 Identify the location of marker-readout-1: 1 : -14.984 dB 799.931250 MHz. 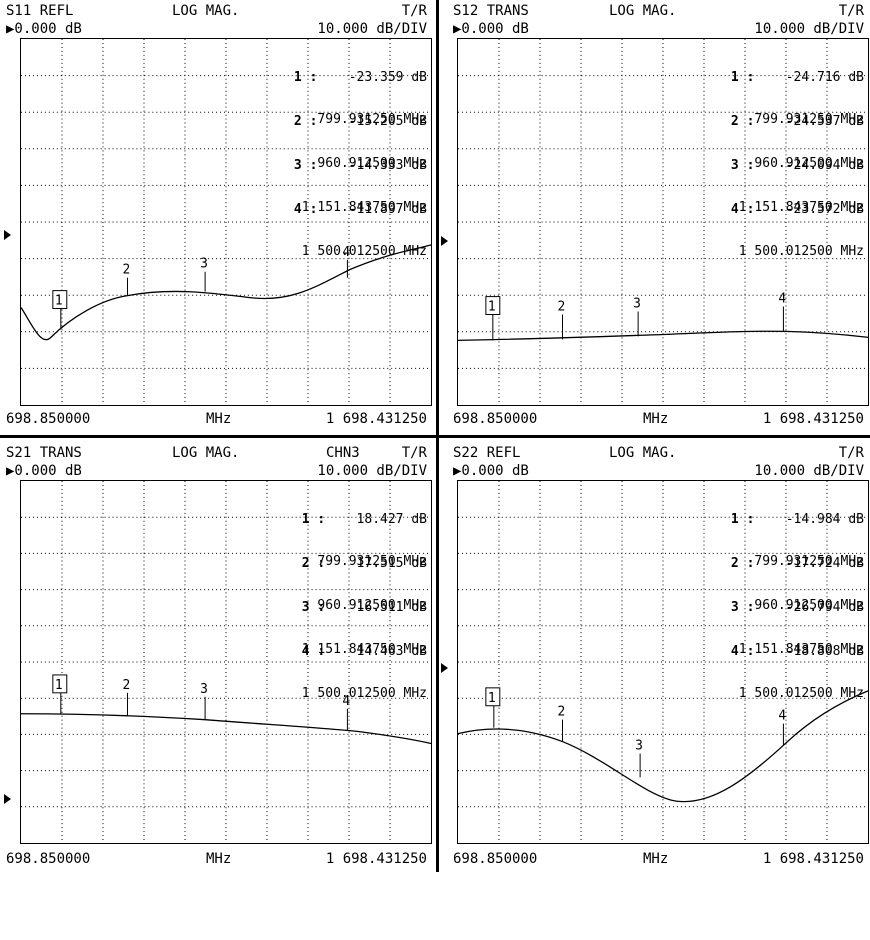
(797, 540).